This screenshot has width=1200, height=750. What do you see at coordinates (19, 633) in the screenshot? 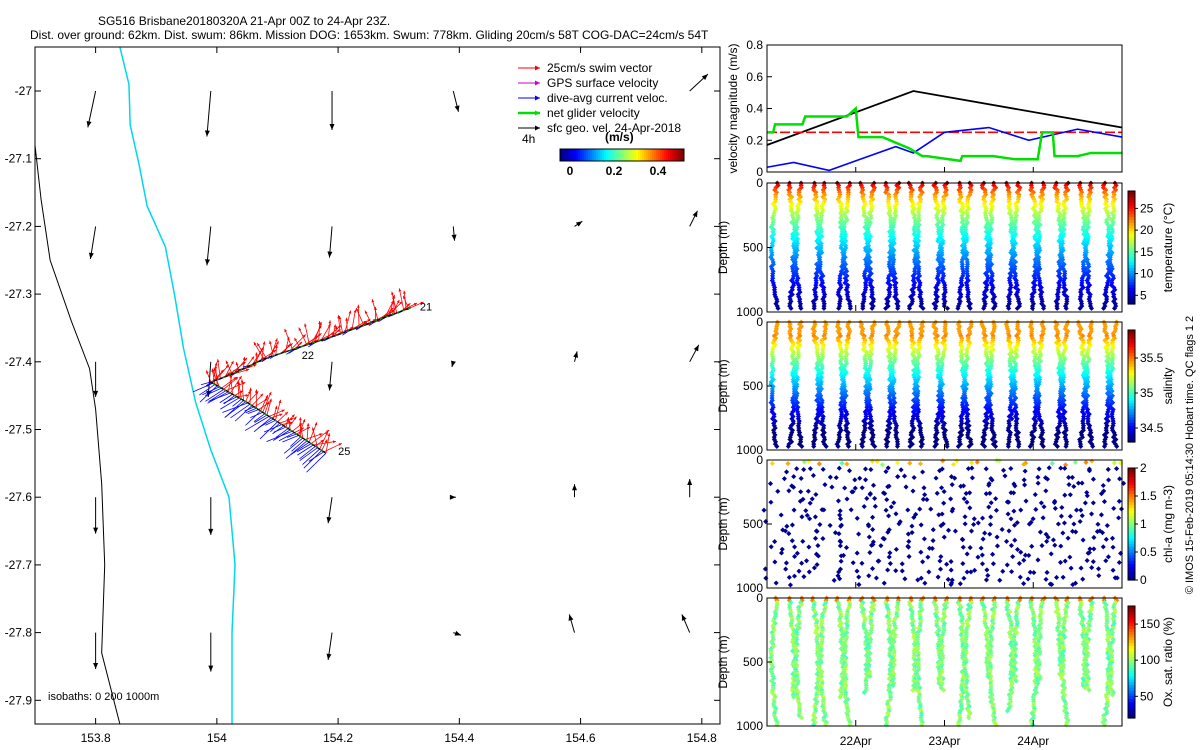
I see `y-tick-label: -27.8` at bounding box center [19, 633].